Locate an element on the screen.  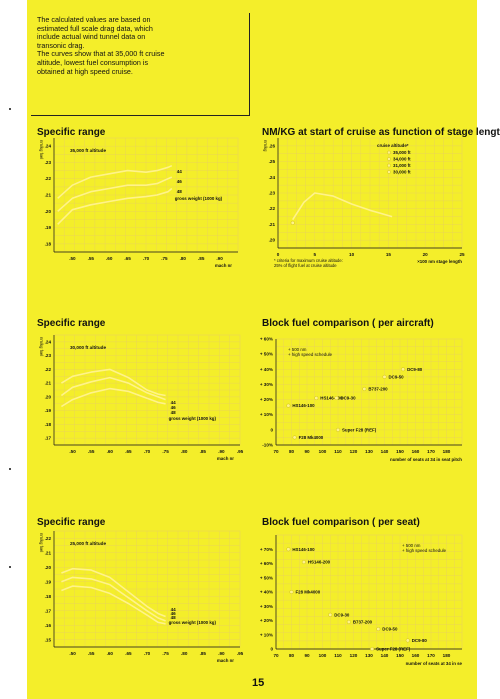
bf1-point-label: HS146-200 is located at coordinates (331, 398).